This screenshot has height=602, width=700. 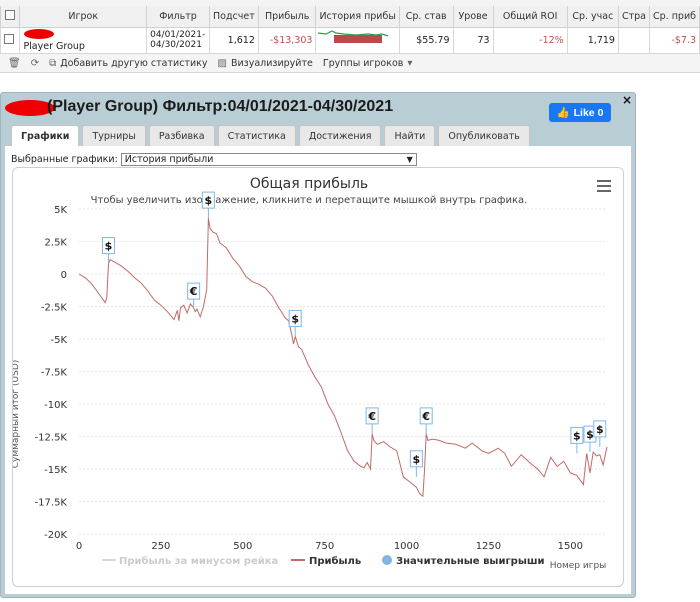 I want to click on avg-profit-cell: -$7.3, so click(x=674, y=40).